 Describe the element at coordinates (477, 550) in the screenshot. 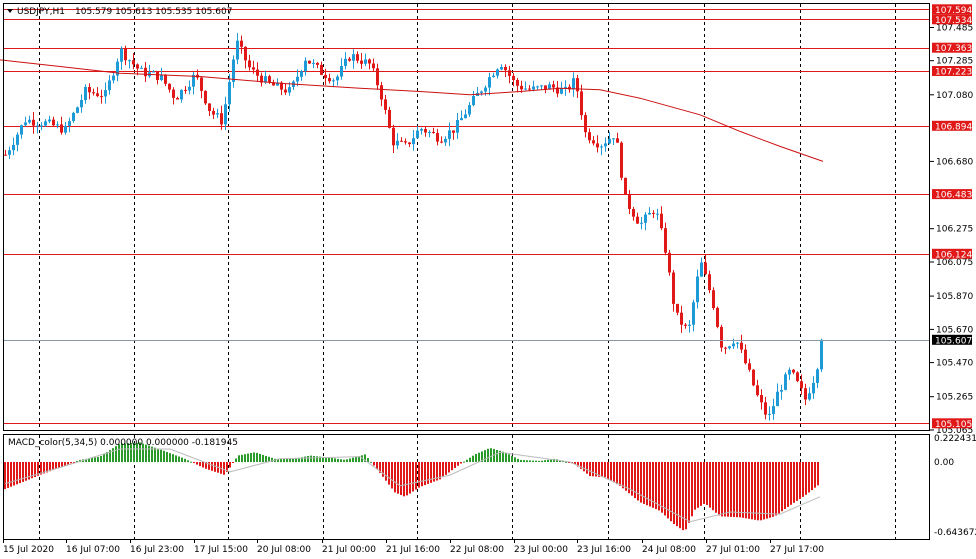

I see `time-tick-label: 22 Jul 08:00` at that location.